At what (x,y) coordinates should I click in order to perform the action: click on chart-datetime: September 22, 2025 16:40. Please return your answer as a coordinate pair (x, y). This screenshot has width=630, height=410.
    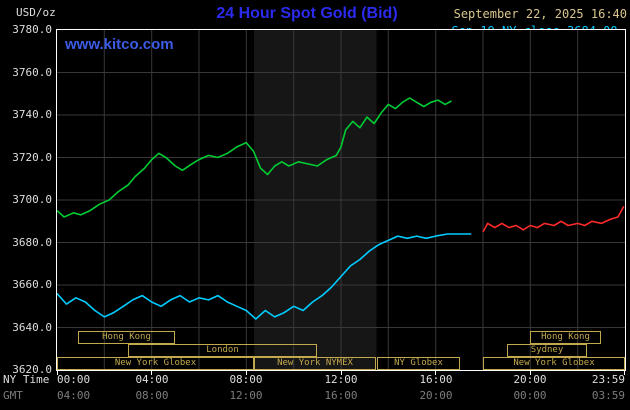
    Looking at the image, I should click on (540, 14).